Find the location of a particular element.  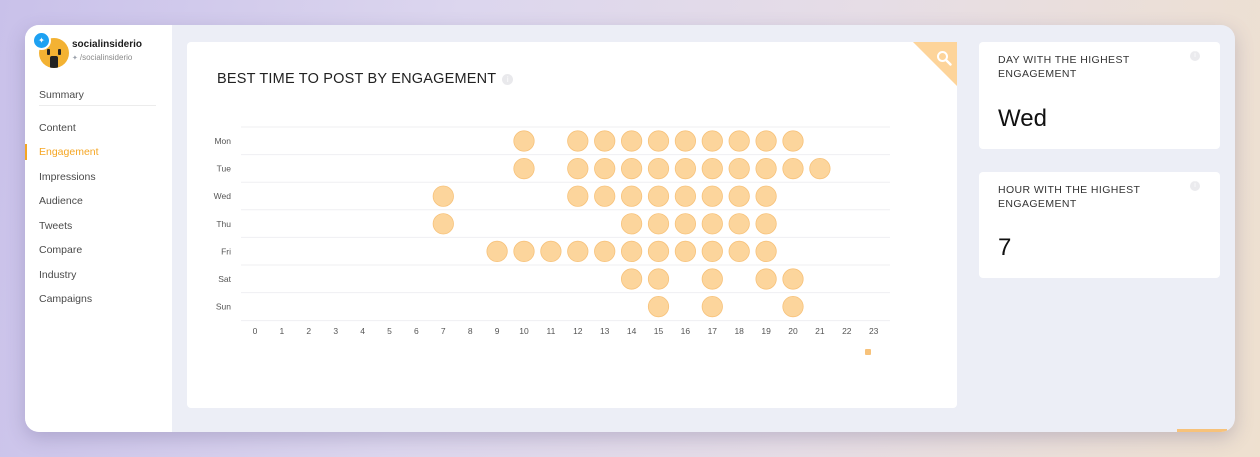

sidebar-item-content: Content is located at coordinates (57, 127).